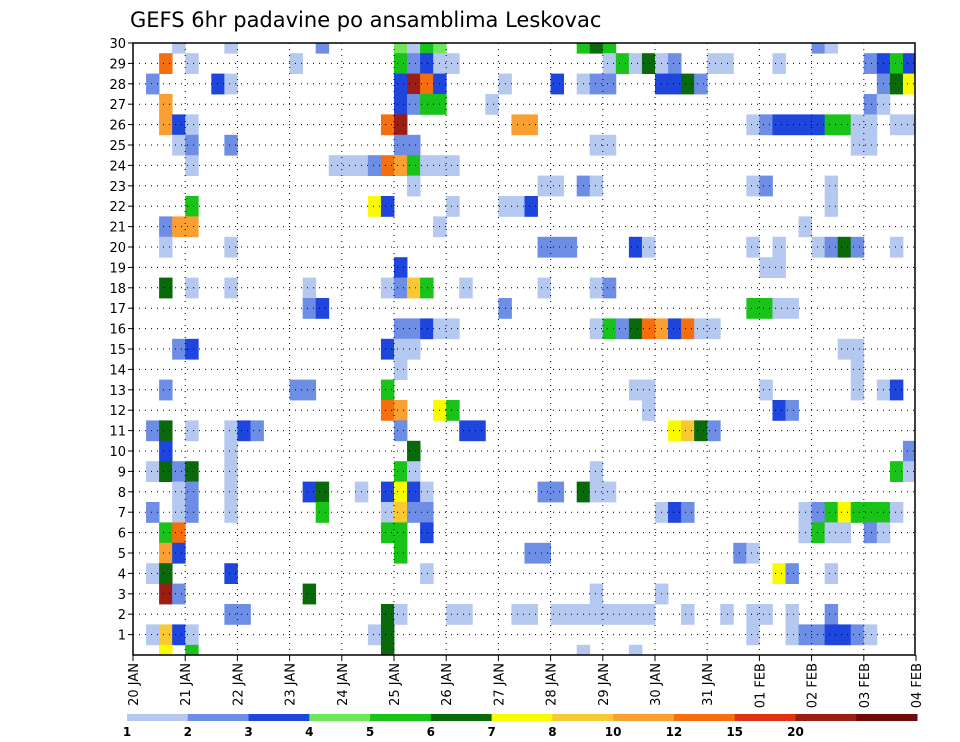  I want to click on x-tick-label: 23 JAN, so click(291, 684).